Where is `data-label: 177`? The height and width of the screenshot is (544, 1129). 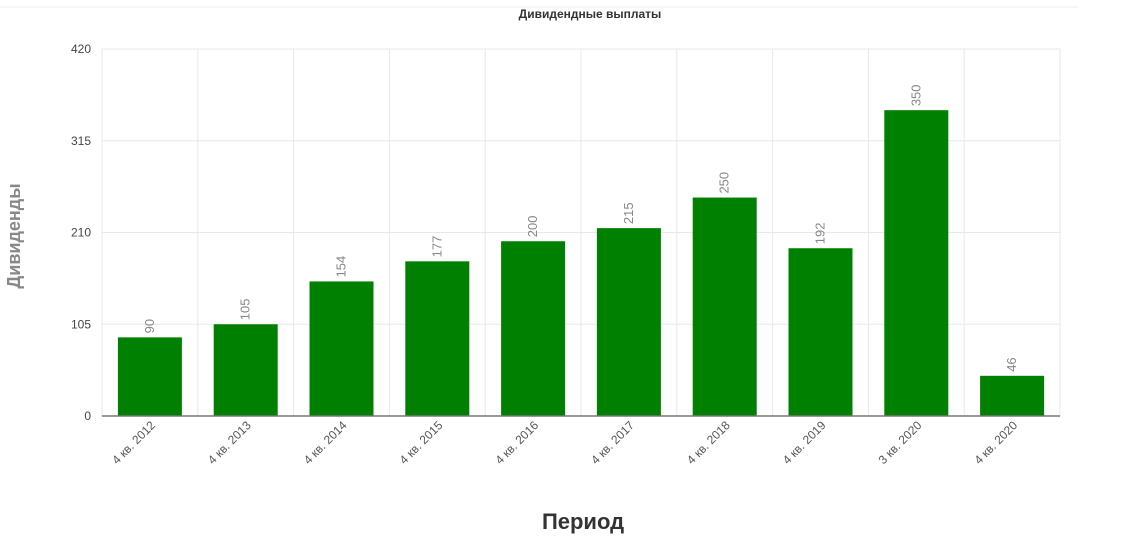 data-label: 177 is located at coordinates (436, 247).